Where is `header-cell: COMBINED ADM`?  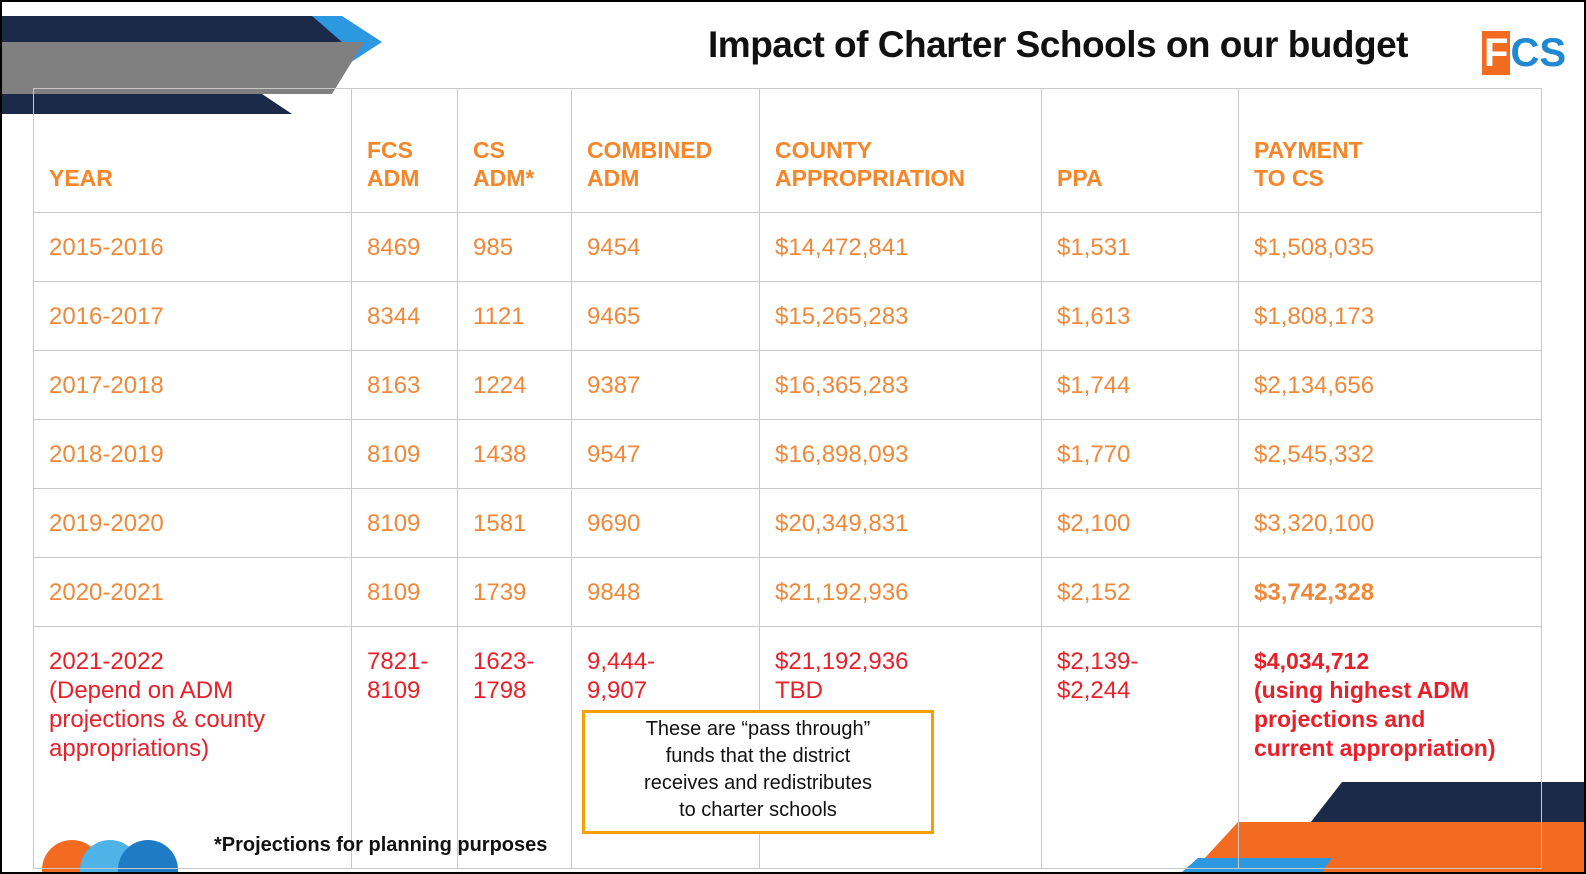 header-cell: COMBINED ADM is located at coordinates (665, 150).